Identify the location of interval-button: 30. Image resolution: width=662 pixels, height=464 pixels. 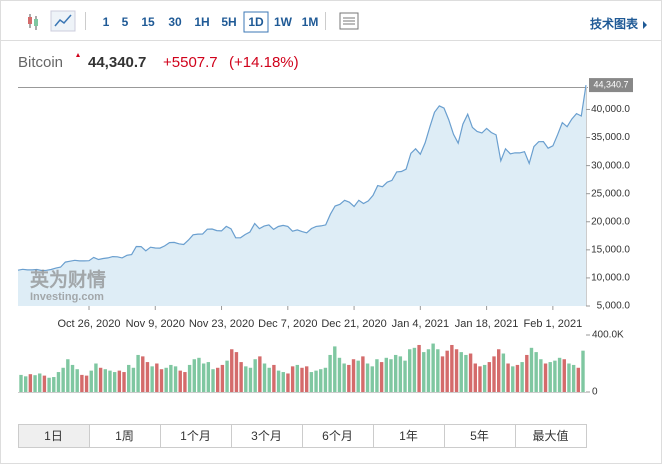
(175, 22).